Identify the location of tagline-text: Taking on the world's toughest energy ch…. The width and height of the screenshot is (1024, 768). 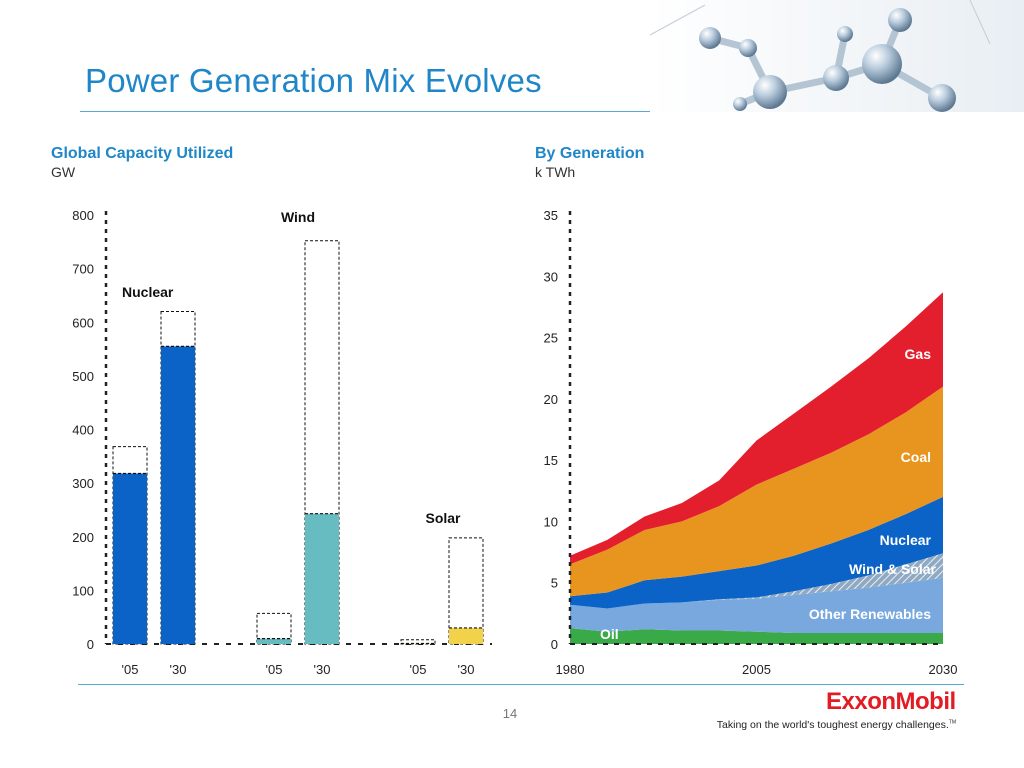
(832, 725).